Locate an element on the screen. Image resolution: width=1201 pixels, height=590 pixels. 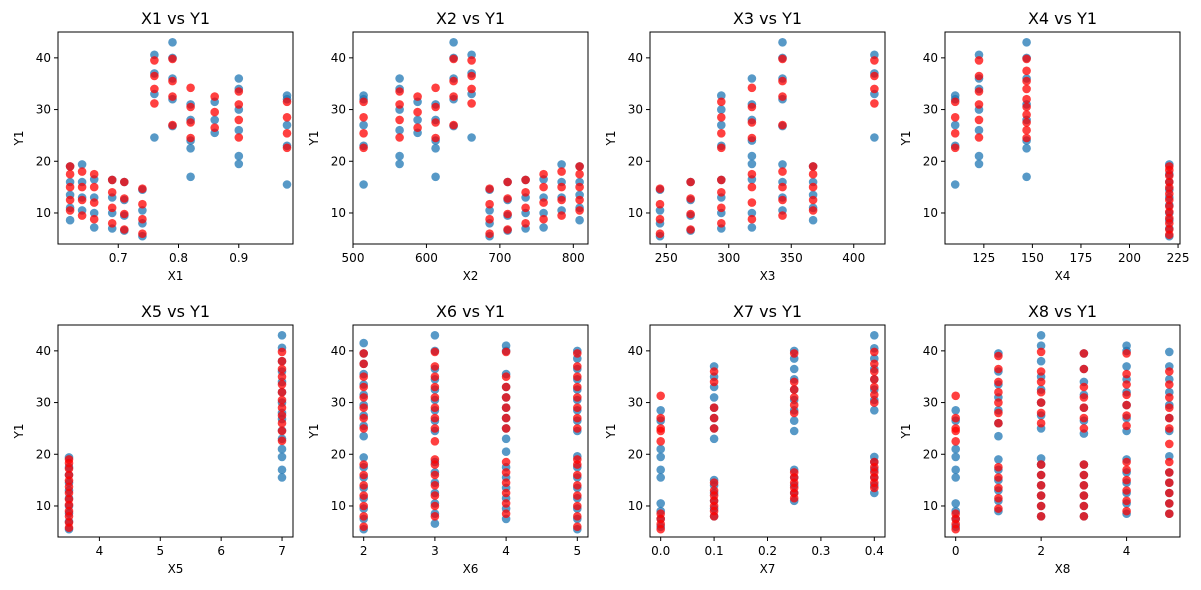
y-tick-label: 20 is located at coordinates (930, 161).